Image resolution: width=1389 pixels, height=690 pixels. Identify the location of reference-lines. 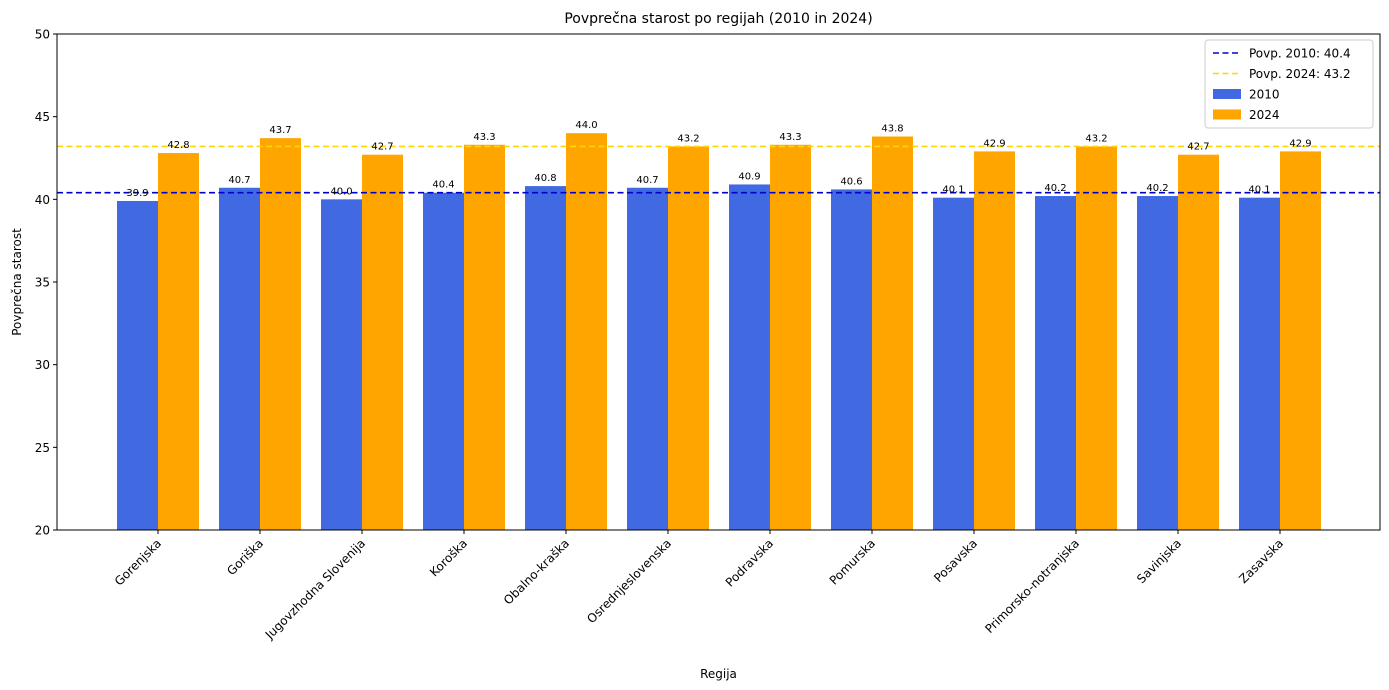
(718, 169).